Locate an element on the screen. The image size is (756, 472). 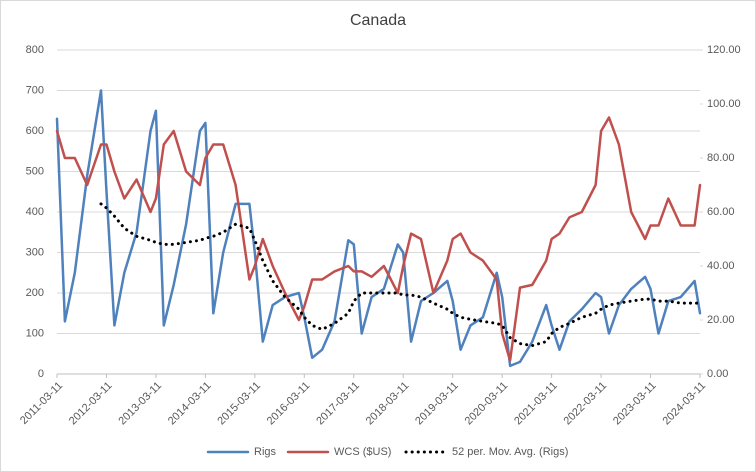
y-tick-label: 200 is located at coordinates (35, 293).